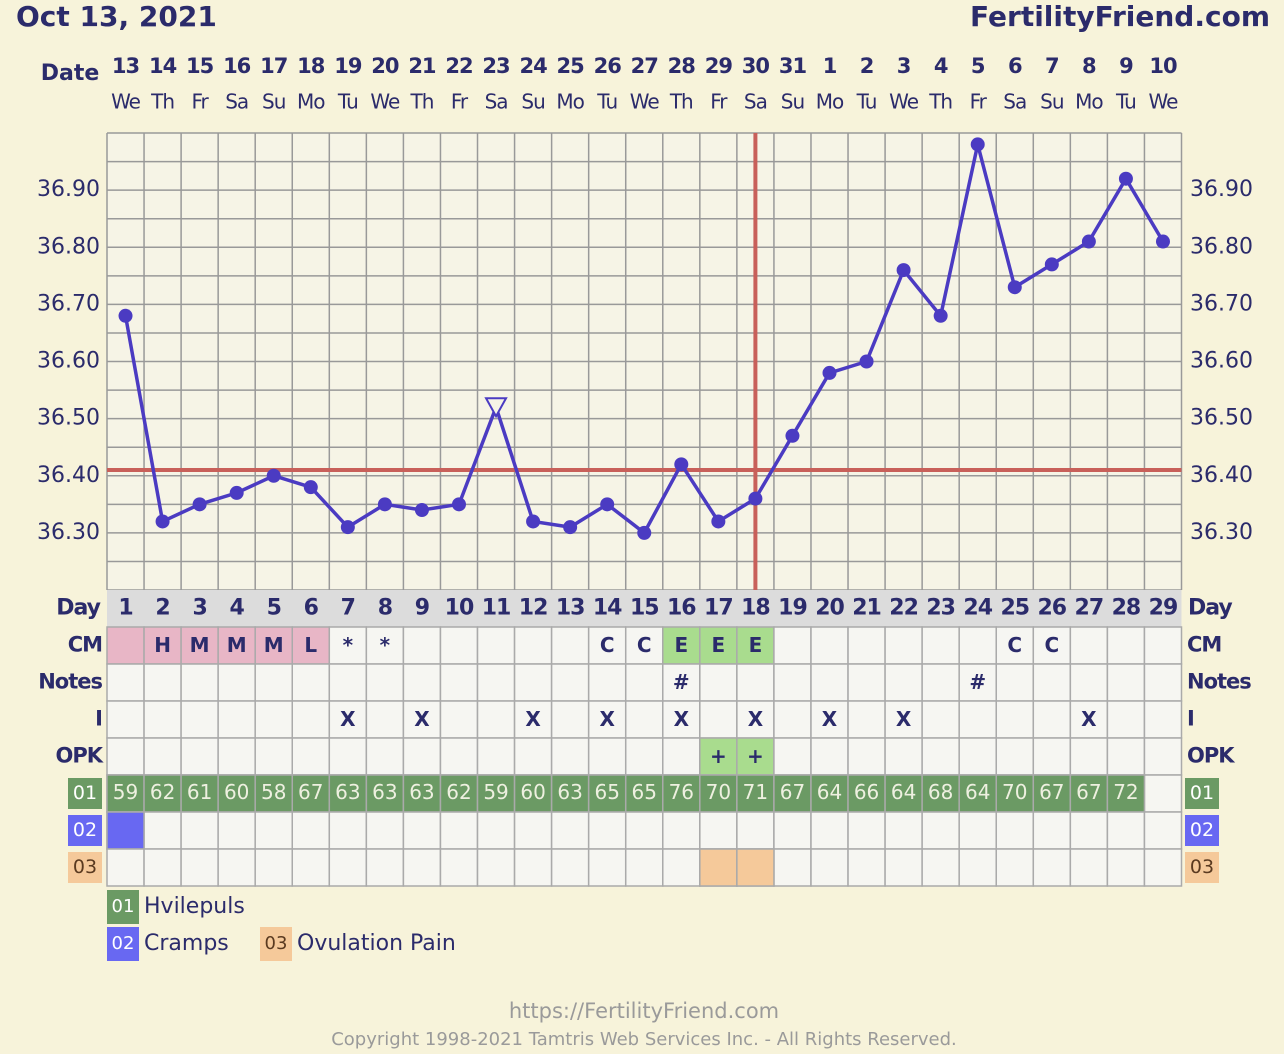 This screenshot has width=1284, height=1054. I want to click on date: 1, so click(830, 66).